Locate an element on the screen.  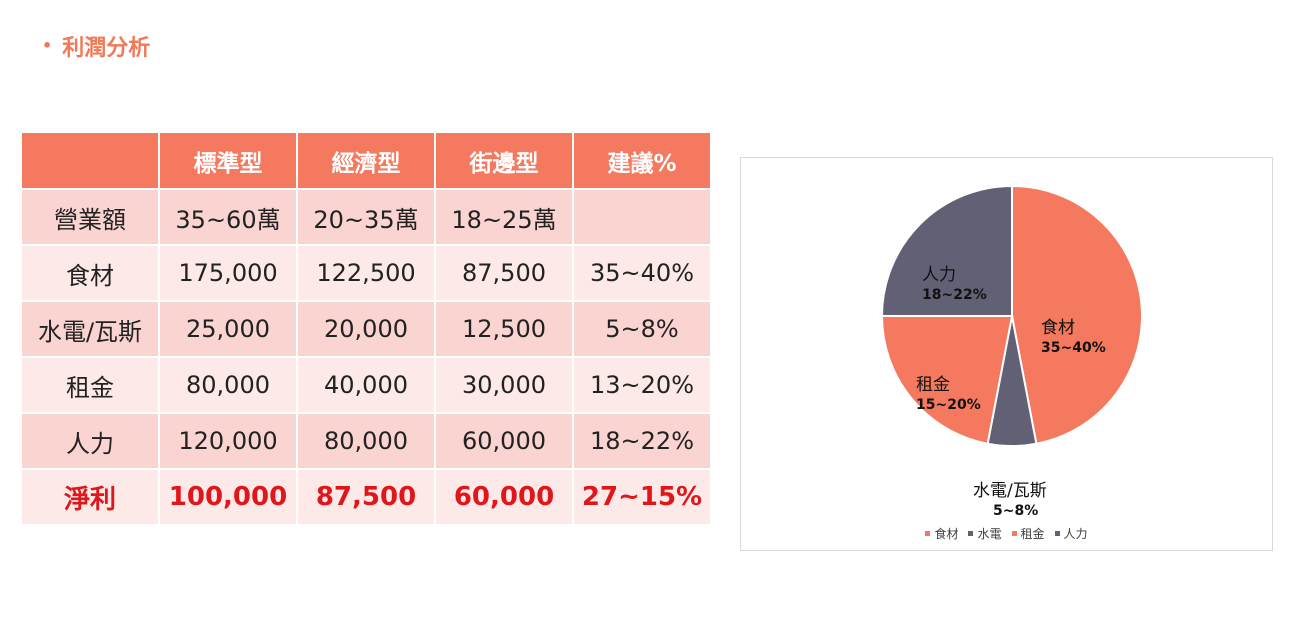
slice-label: 租金 is located at coordinates (933, 385).